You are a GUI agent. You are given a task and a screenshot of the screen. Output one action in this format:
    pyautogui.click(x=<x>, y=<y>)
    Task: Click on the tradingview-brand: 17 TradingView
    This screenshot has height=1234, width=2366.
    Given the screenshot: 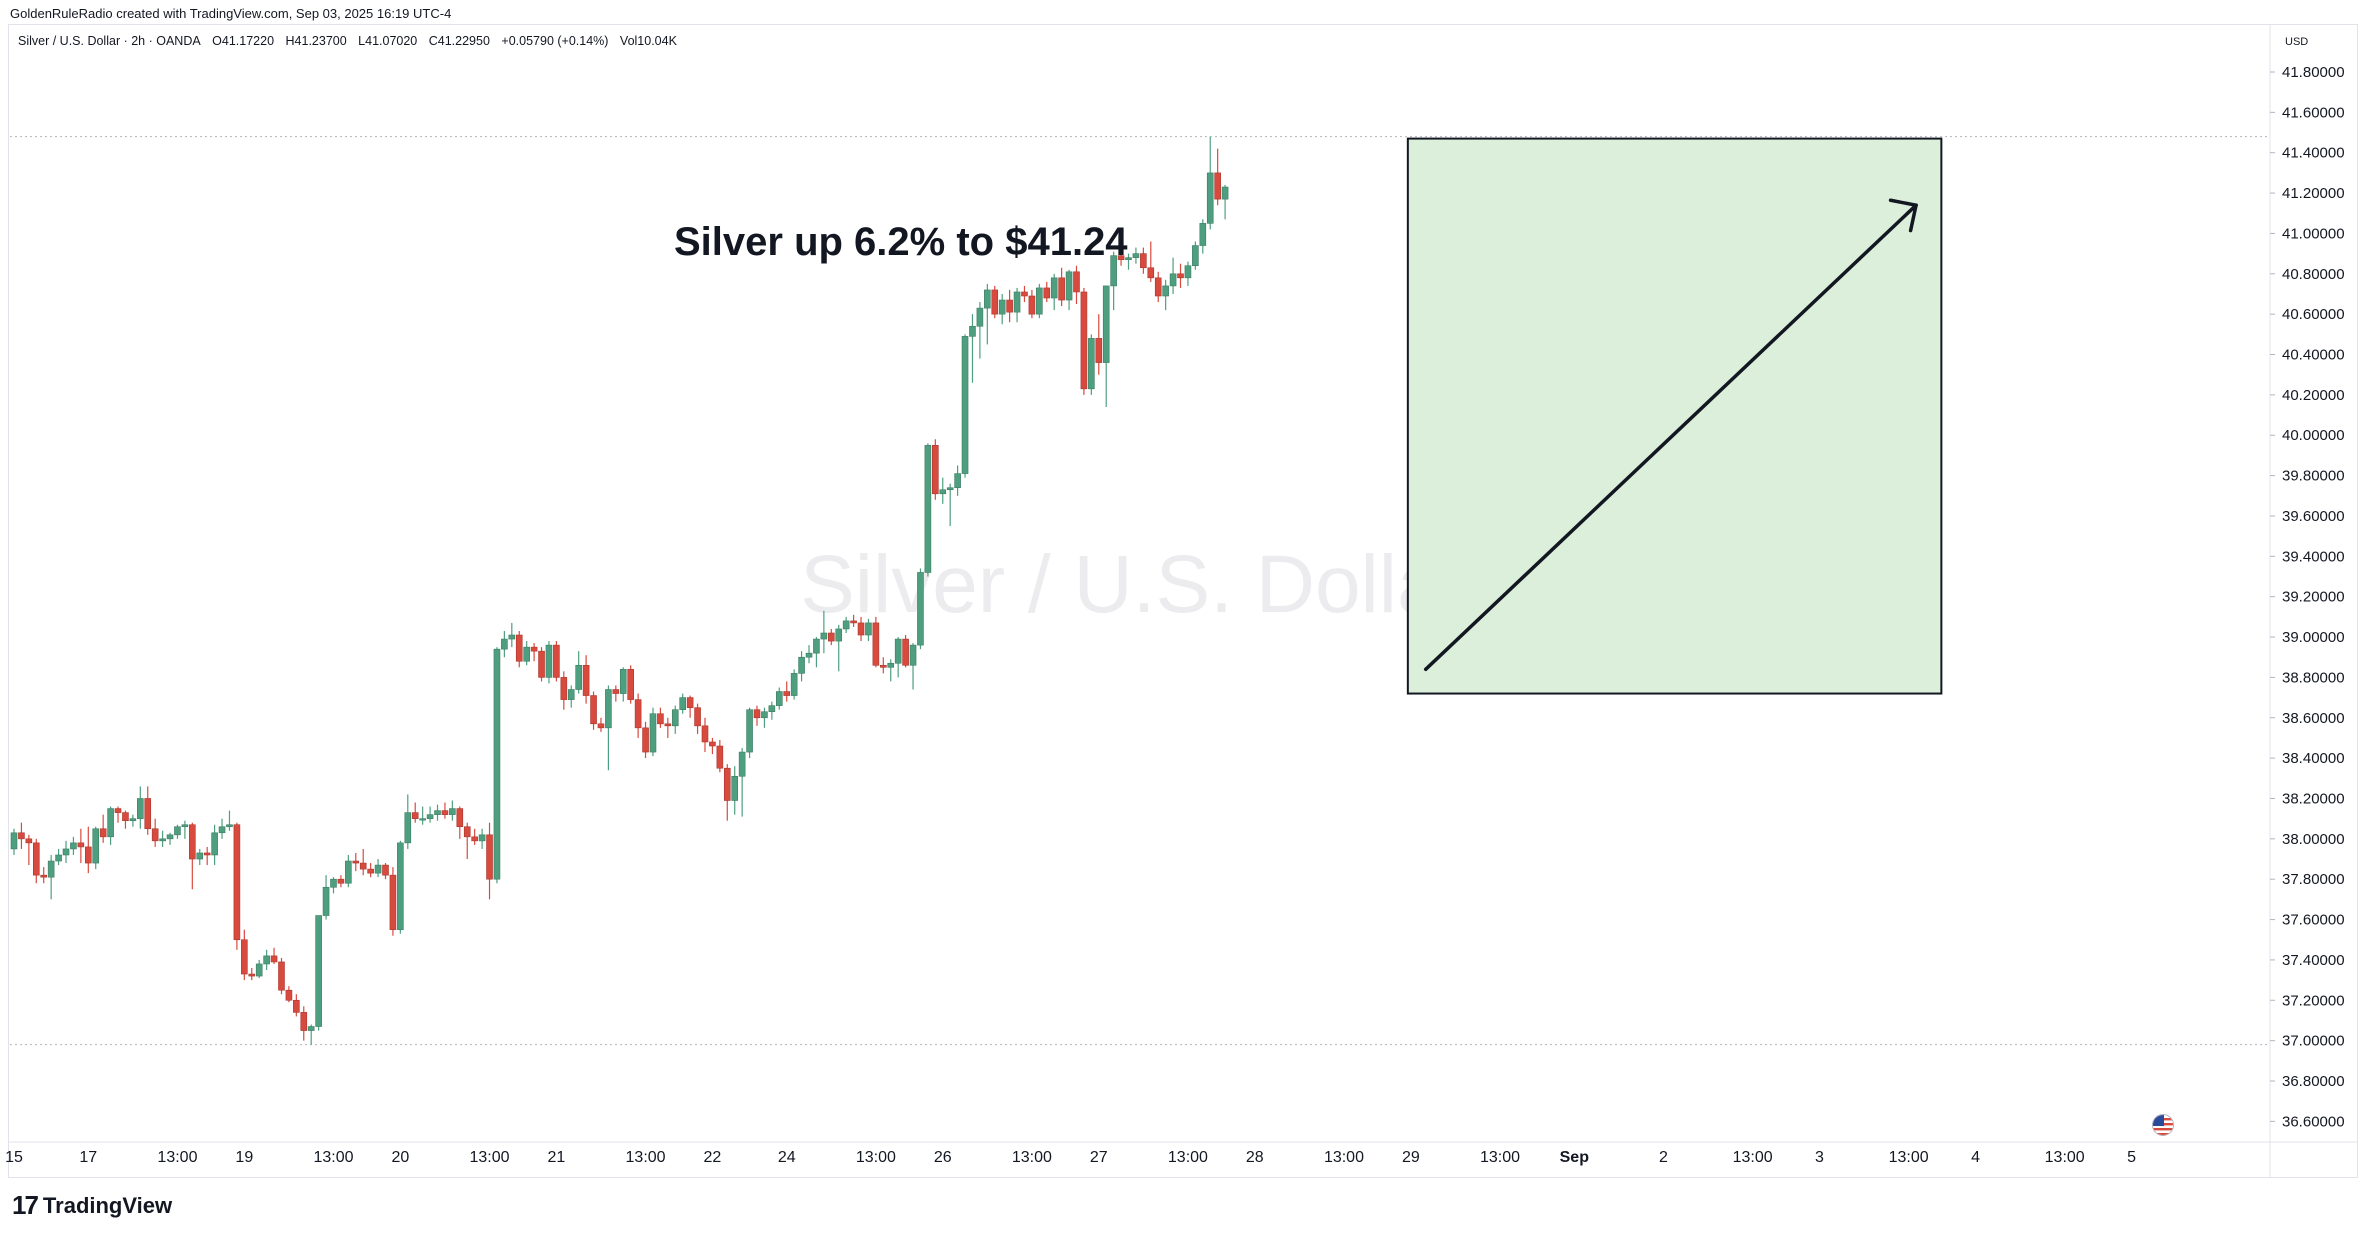 What is the action you would take?
    pyautogui.click(x=92, y=1205)
    